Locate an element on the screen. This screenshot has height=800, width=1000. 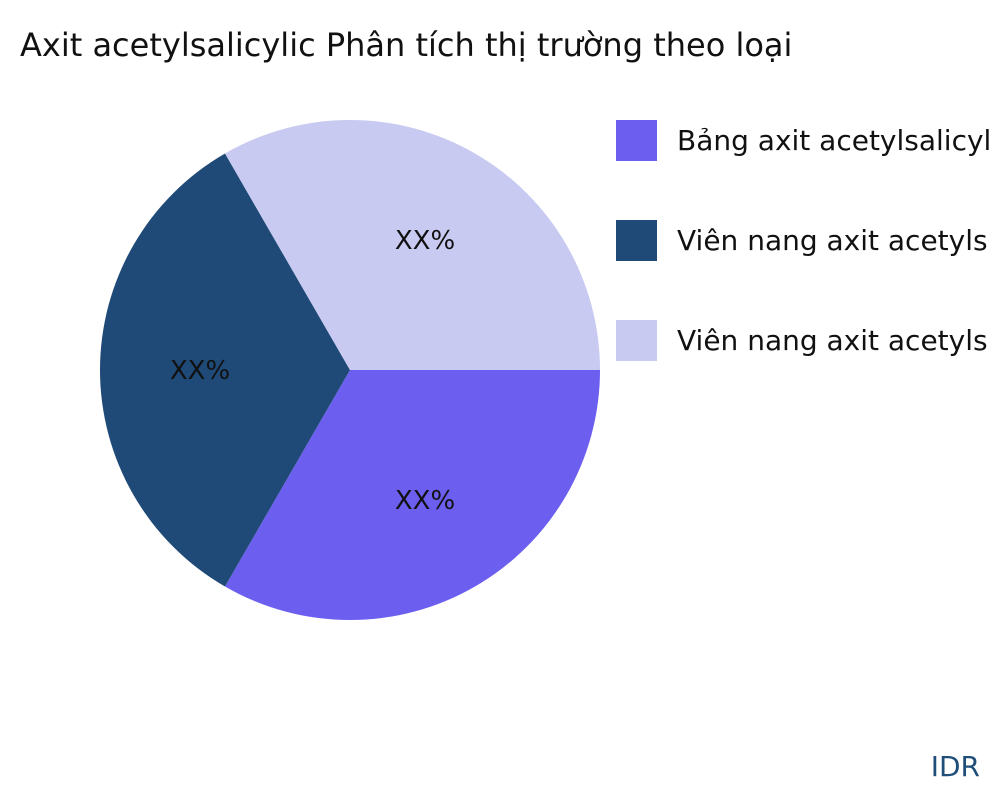
legend-item-0: Bảng axit acetylsalicyl is located at coordinates (804, 140).